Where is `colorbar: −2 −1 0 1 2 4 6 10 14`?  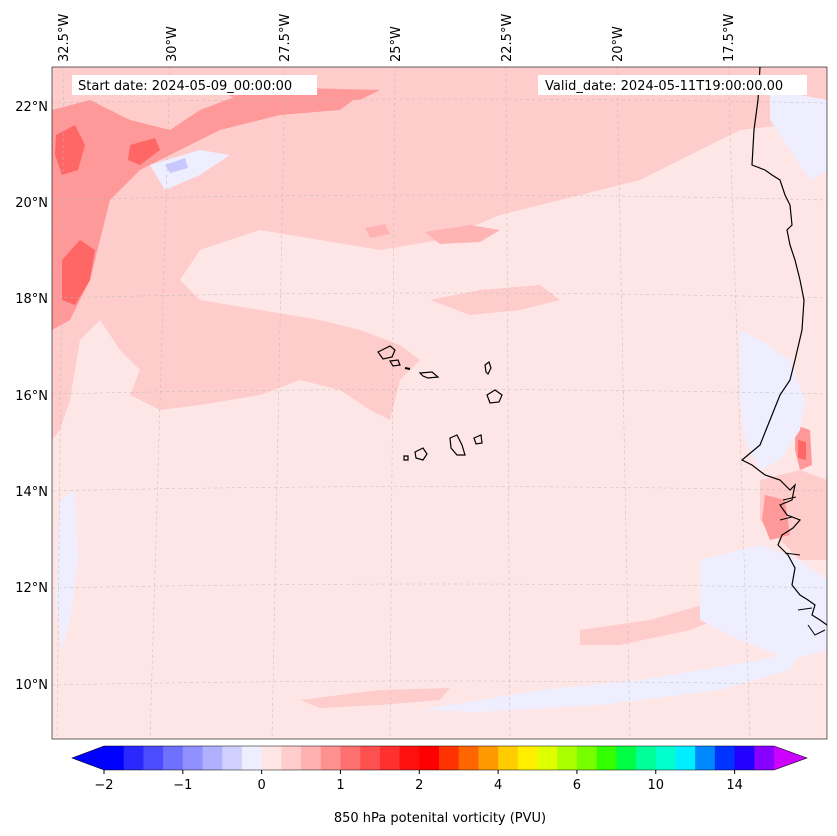
colorbar: −2 −1 0 1 2 4 6 10 14 is located at coordinates (439, 769).